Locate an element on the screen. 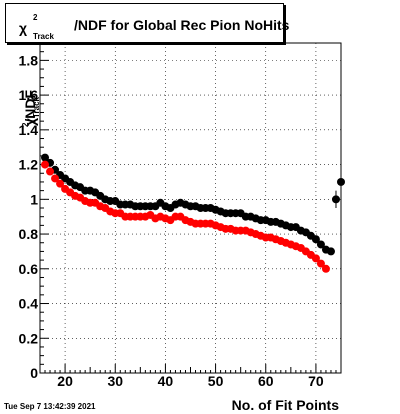 Image resolution: width=400 pixels, height=414 pixels. timestamp: Tue Sep 7 13:42:39 2021 is located at coordinates (50, 406).